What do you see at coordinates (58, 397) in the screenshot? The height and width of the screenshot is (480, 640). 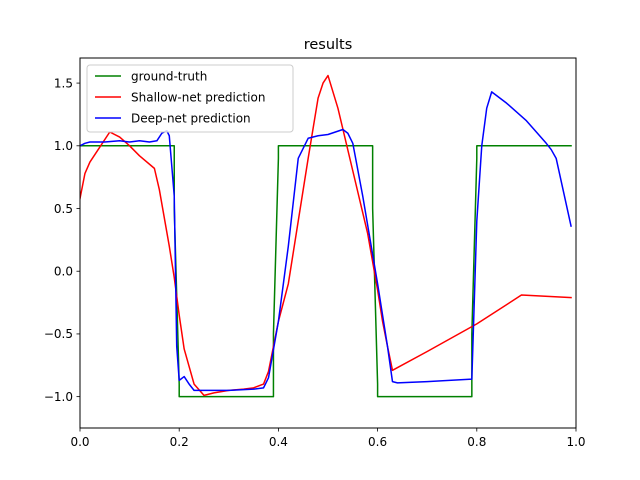 I see `y-tick-label: −1.0` at bounding box center [58, 397].